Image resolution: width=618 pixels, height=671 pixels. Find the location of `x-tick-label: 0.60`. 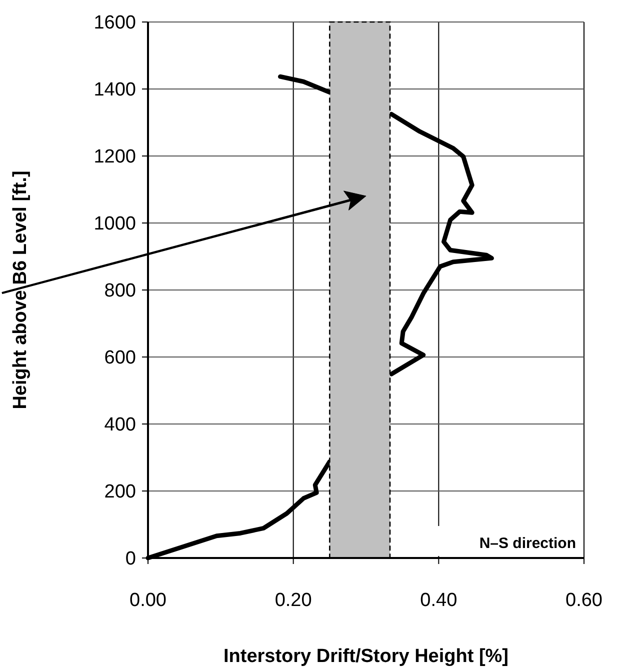

x-tick-label: 0.60 is located at coordinates (584, 600).